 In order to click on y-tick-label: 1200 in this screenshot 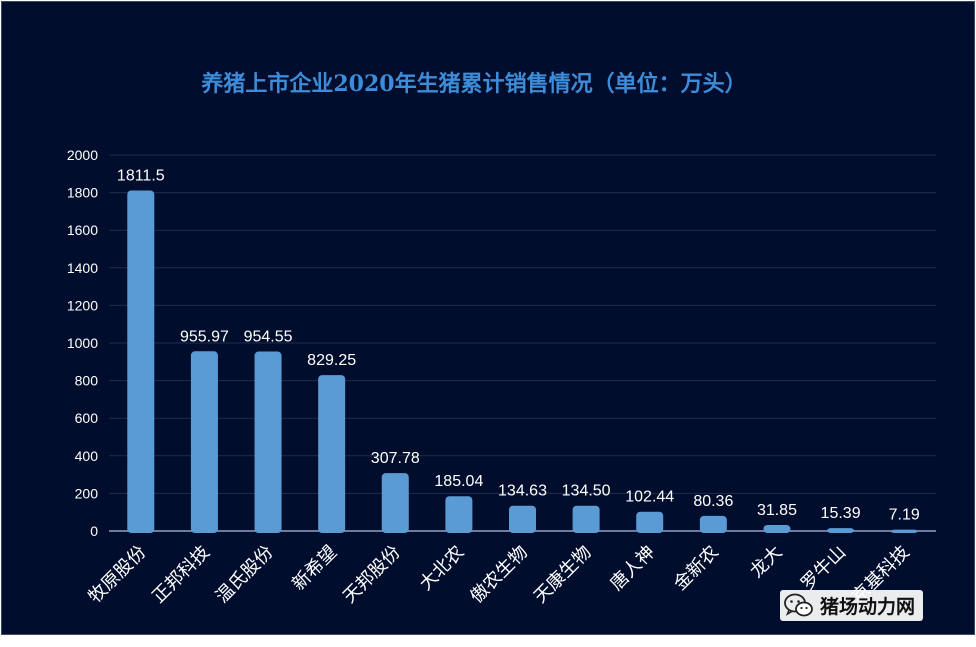, I will do `click(82, 305)`.